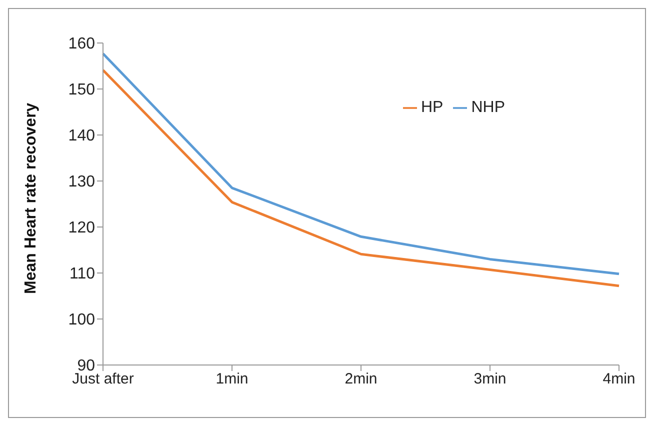  Describe the element at coordinates (31, 198) in the screenshot. I see `y-axis-title: Mean Heart rate recovery` at that location.